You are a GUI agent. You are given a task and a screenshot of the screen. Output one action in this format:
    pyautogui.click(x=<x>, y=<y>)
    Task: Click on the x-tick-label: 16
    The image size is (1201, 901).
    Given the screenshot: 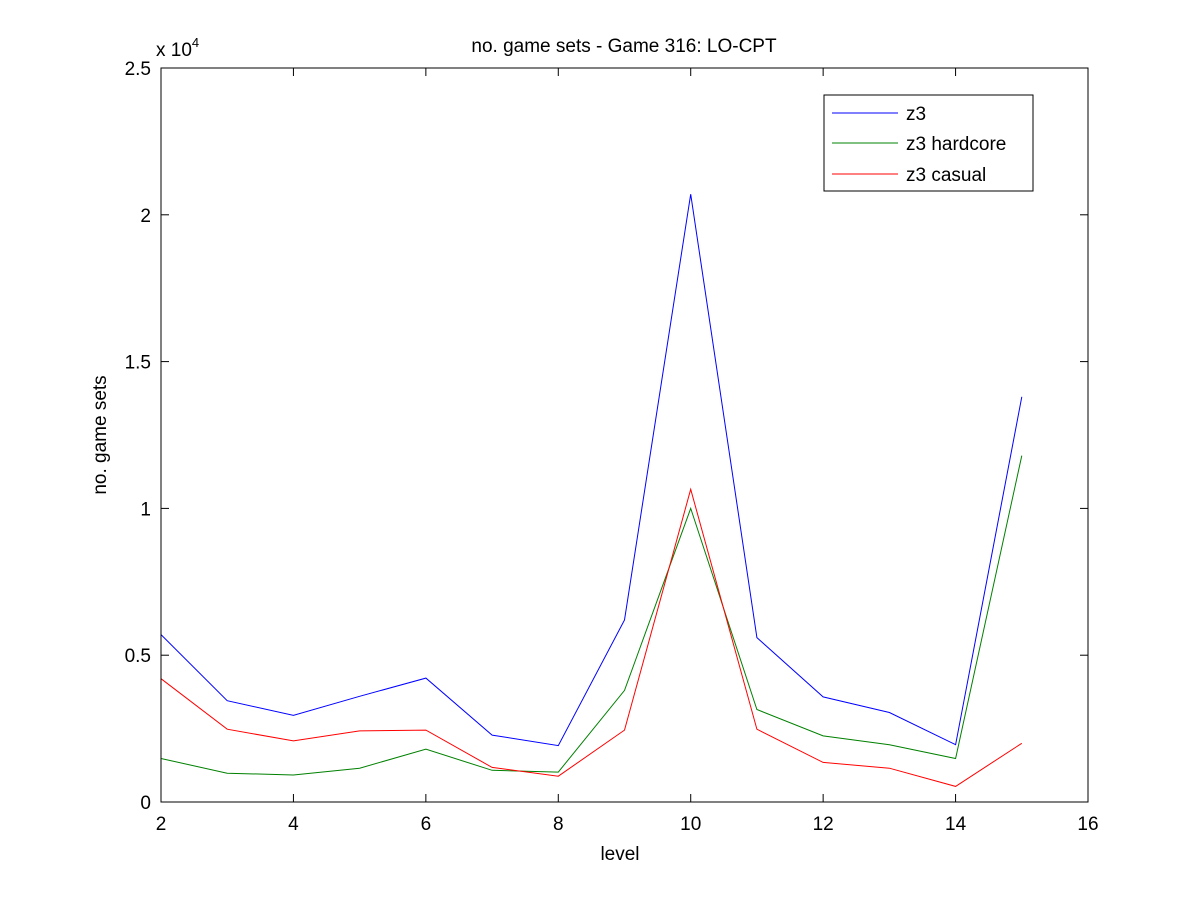 What is the action you would take?
    pyautogui.click(x=1087, y=824)
    